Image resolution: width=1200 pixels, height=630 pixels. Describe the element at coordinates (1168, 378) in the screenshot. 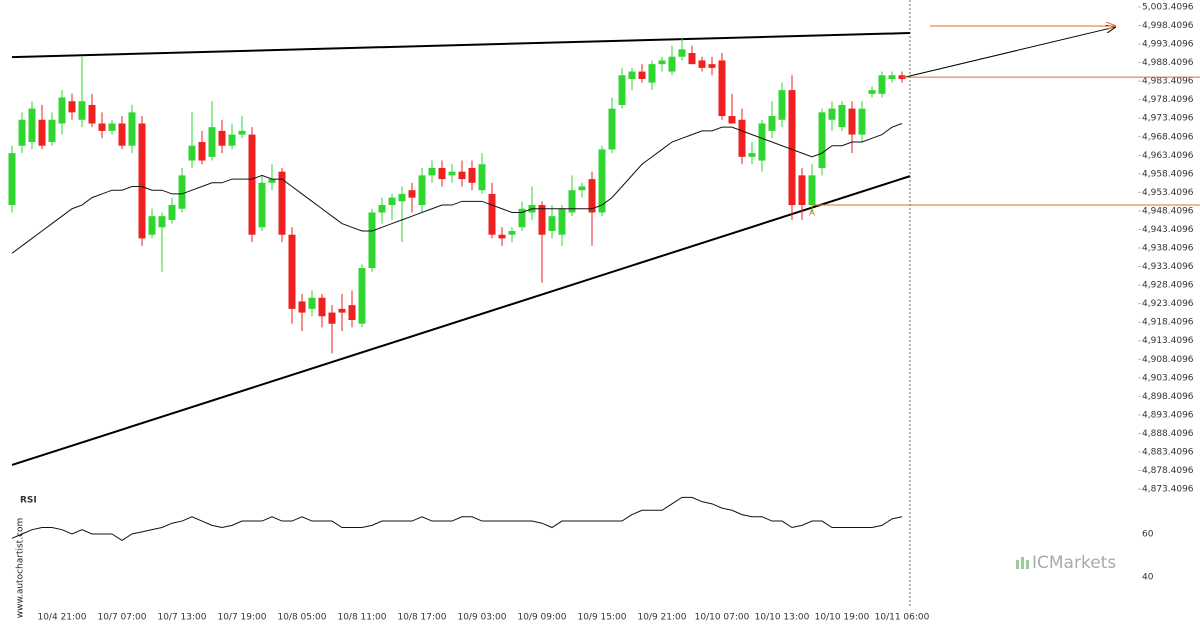

I see `y-tick-label: 4,903.4096` at that location.